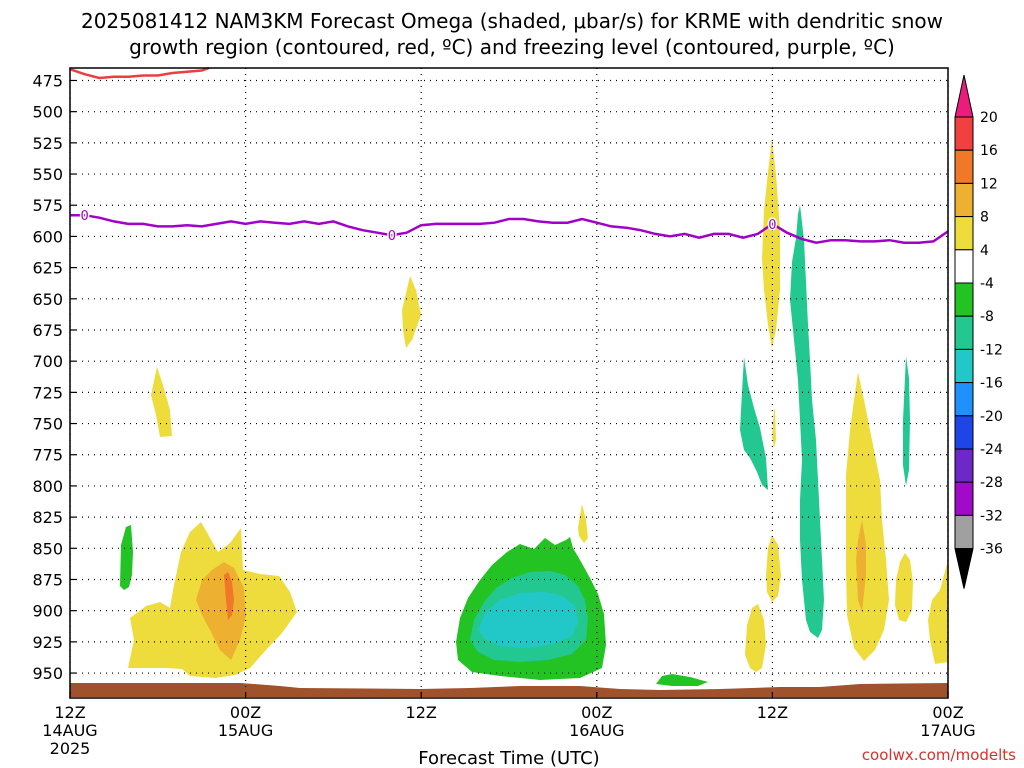 Image resolution: width=1024 pixels, height=768 pixels. Describe the element at coordinates (991, 450) in the screenshot. I see `colorbar-label: -24` at that location.